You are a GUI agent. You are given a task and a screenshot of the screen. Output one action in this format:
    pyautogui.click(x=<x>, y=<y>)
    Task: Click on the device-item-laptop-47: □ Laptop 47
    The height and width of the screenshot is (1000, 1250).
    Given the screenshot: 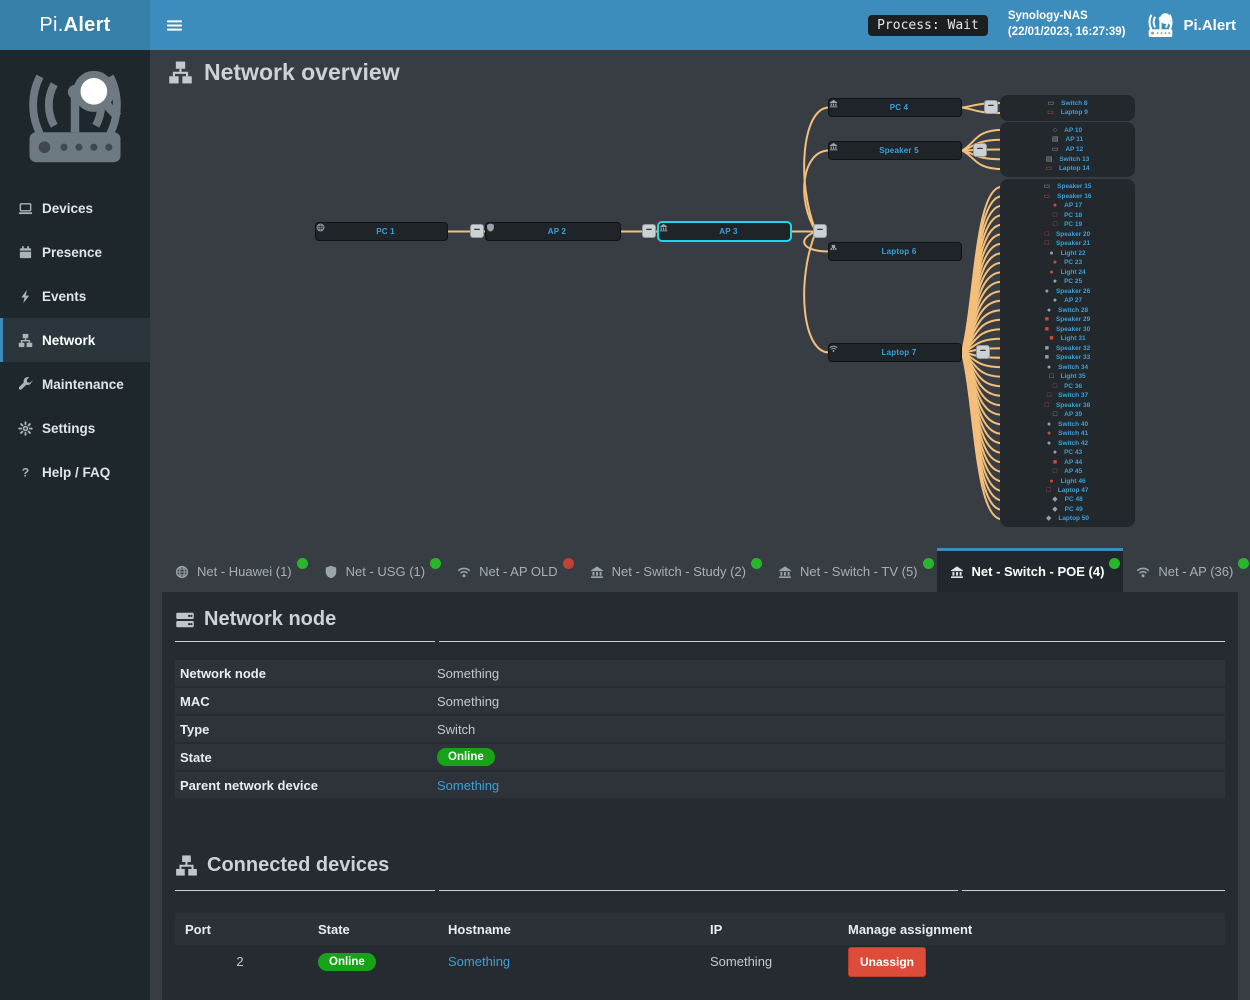 What is the action you would take?
    pyautogui.click(x=1067, y=490)
    